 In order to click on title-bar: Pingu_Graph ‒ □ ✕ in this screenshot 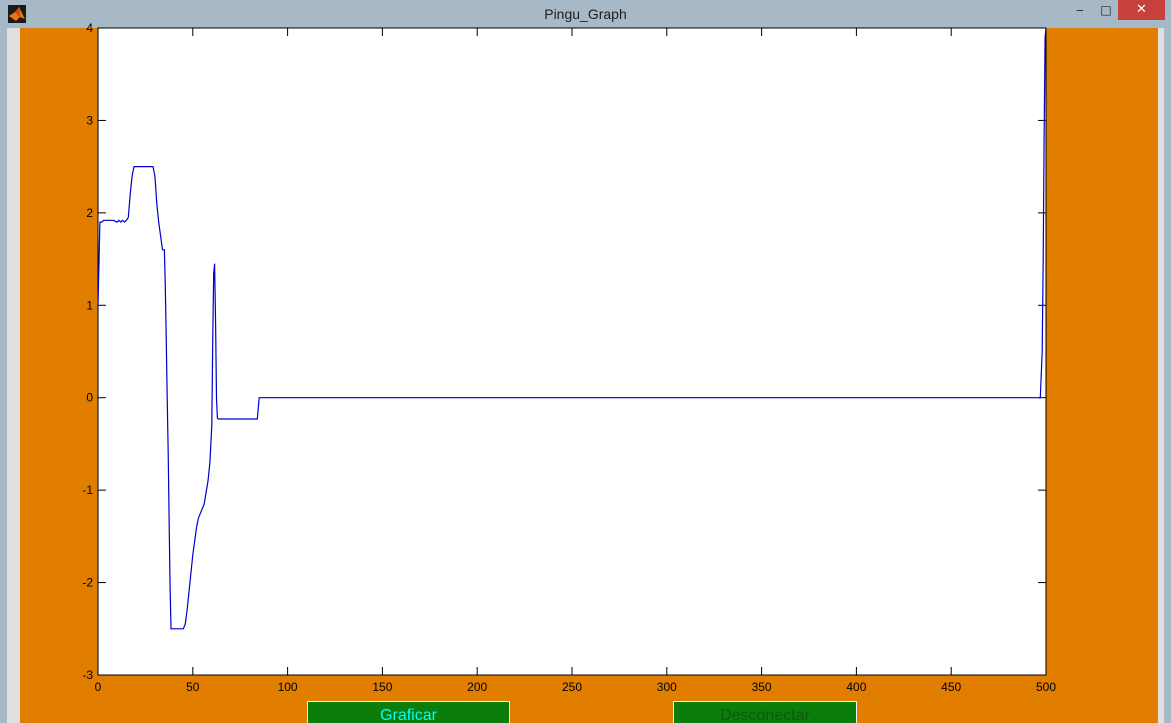, I will do `click(585, 14)`.